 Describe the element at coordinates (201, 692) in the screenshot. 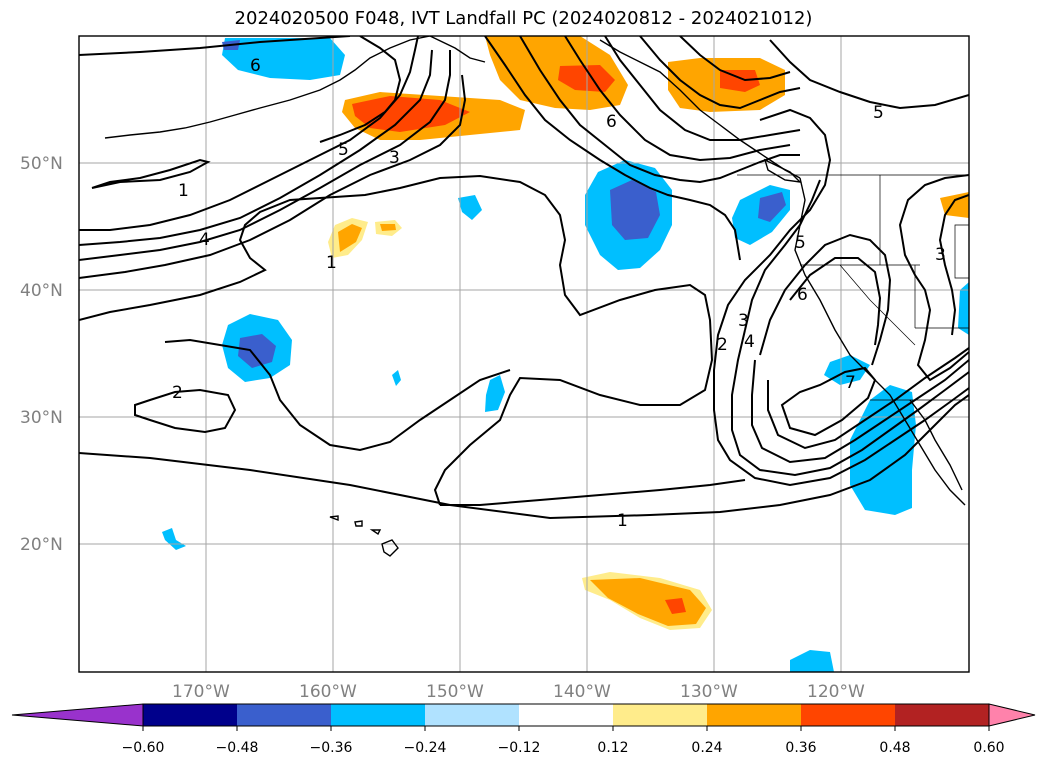

I see `lon-label: 170°W` at that location.